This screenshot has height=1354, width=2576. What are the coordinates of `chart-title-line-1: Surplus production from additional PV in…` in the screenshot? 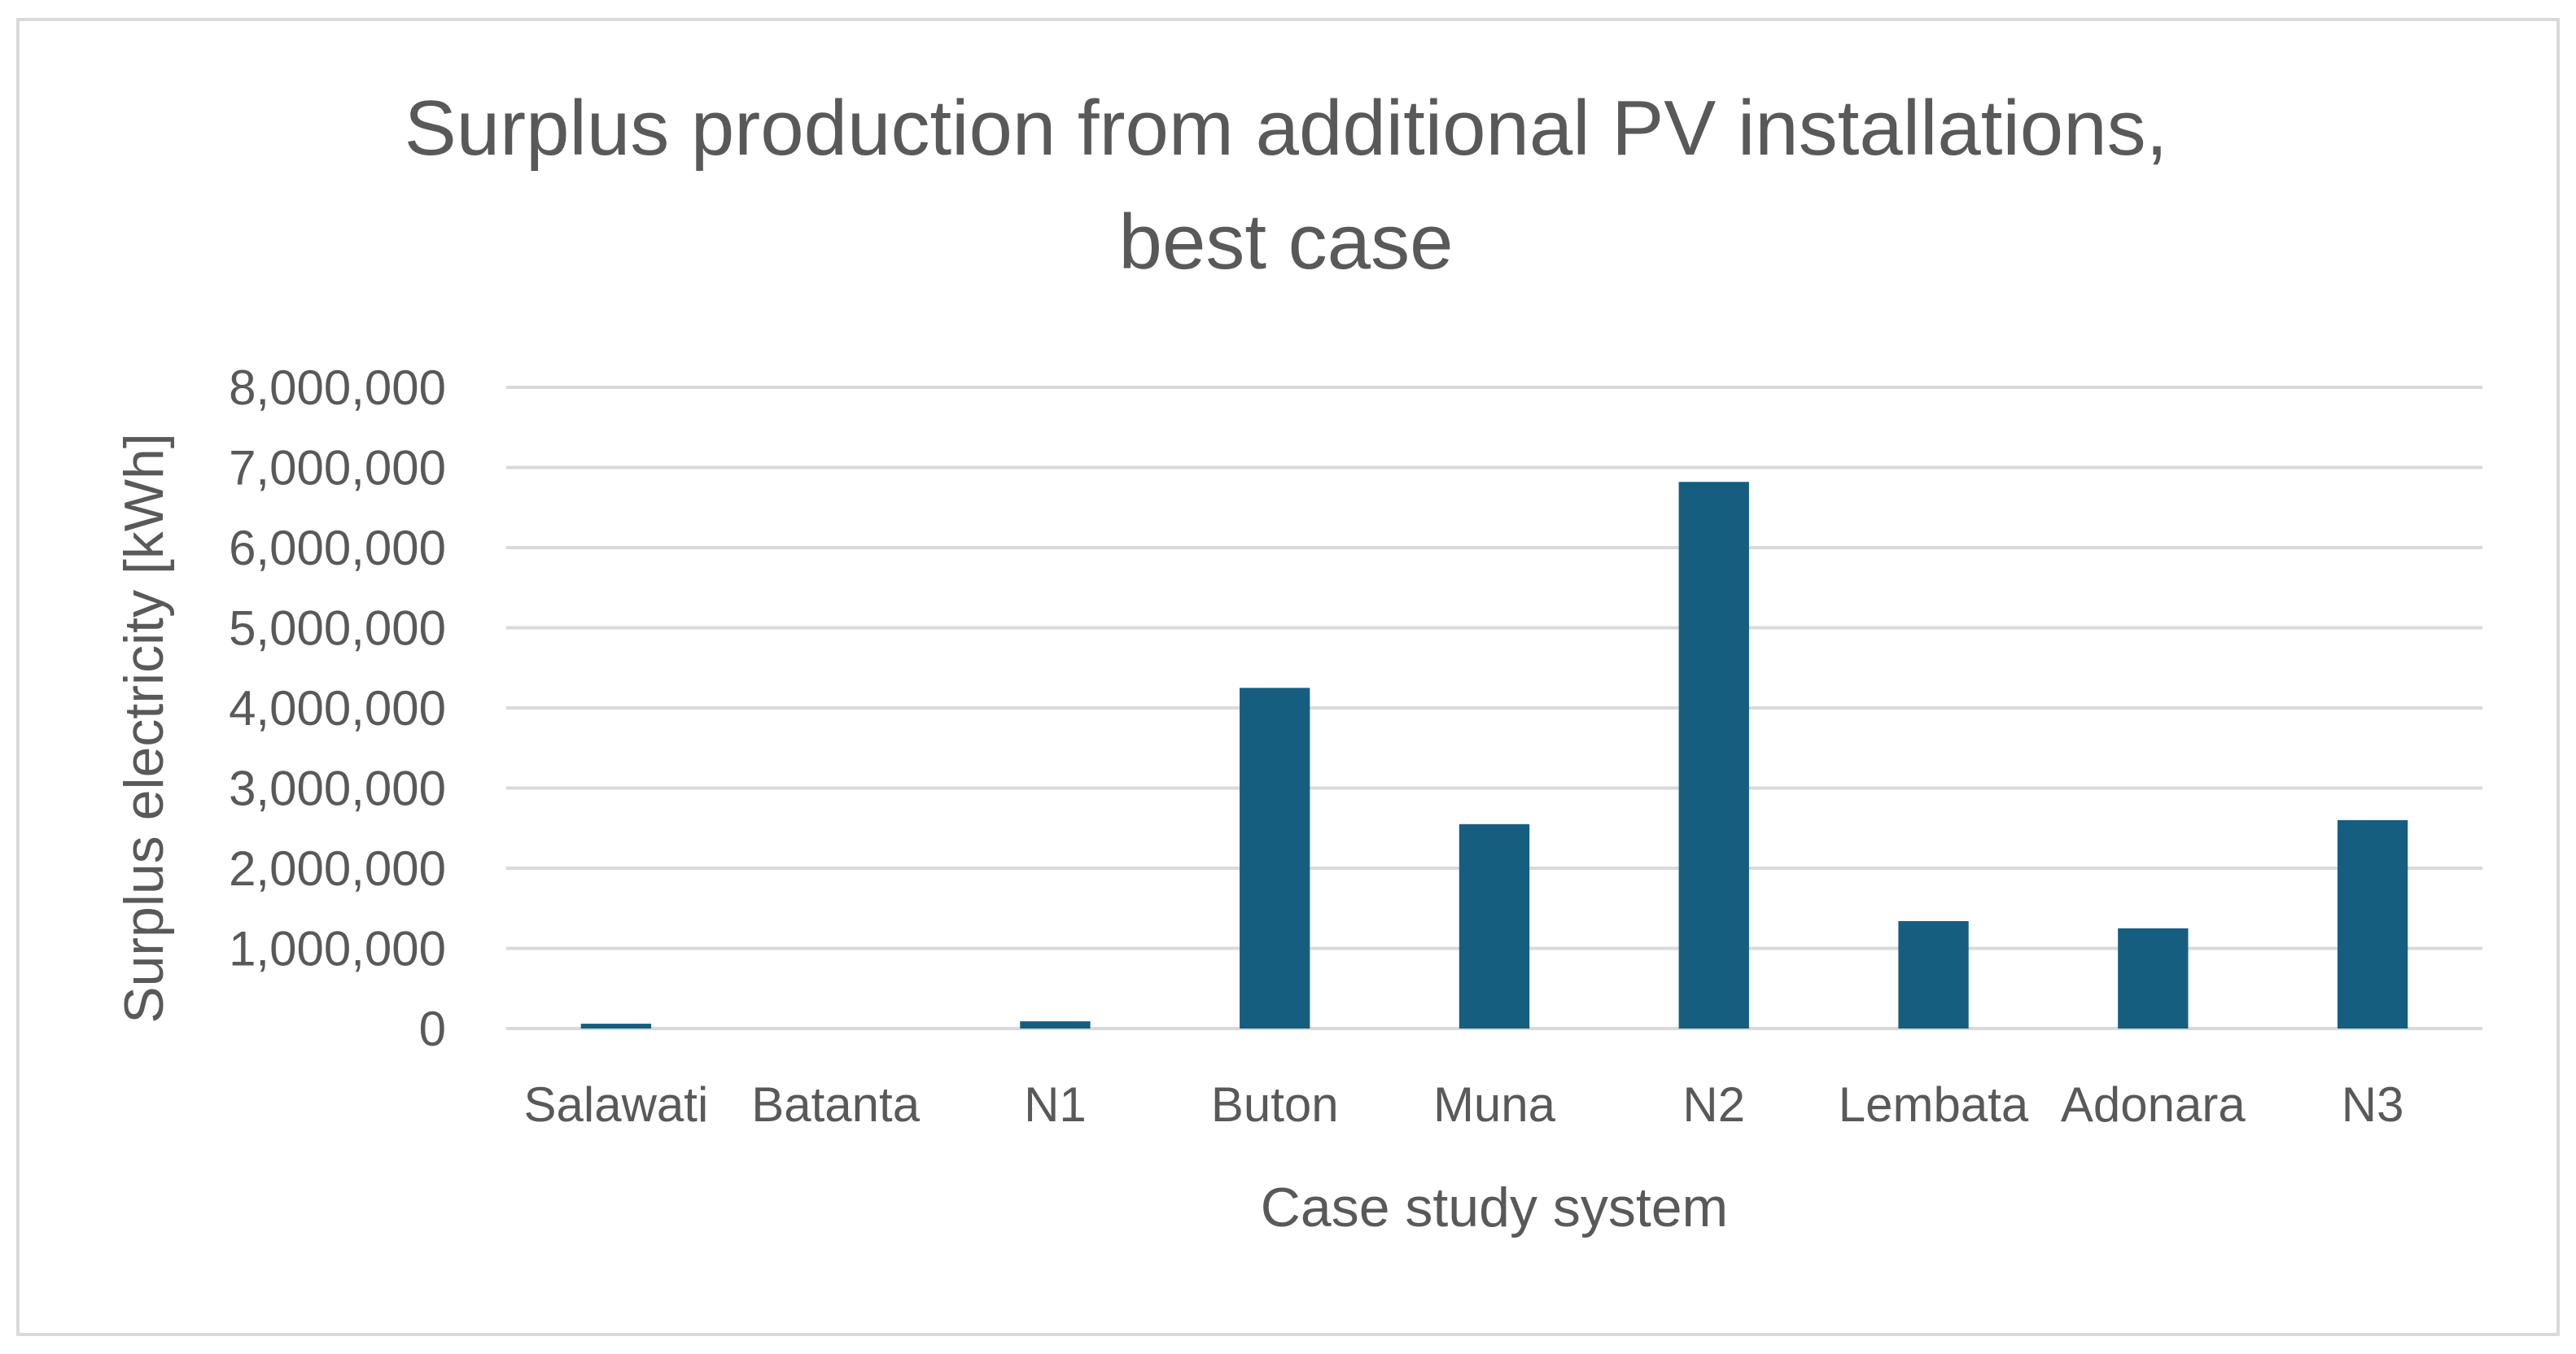 It's located at (1286, 128).